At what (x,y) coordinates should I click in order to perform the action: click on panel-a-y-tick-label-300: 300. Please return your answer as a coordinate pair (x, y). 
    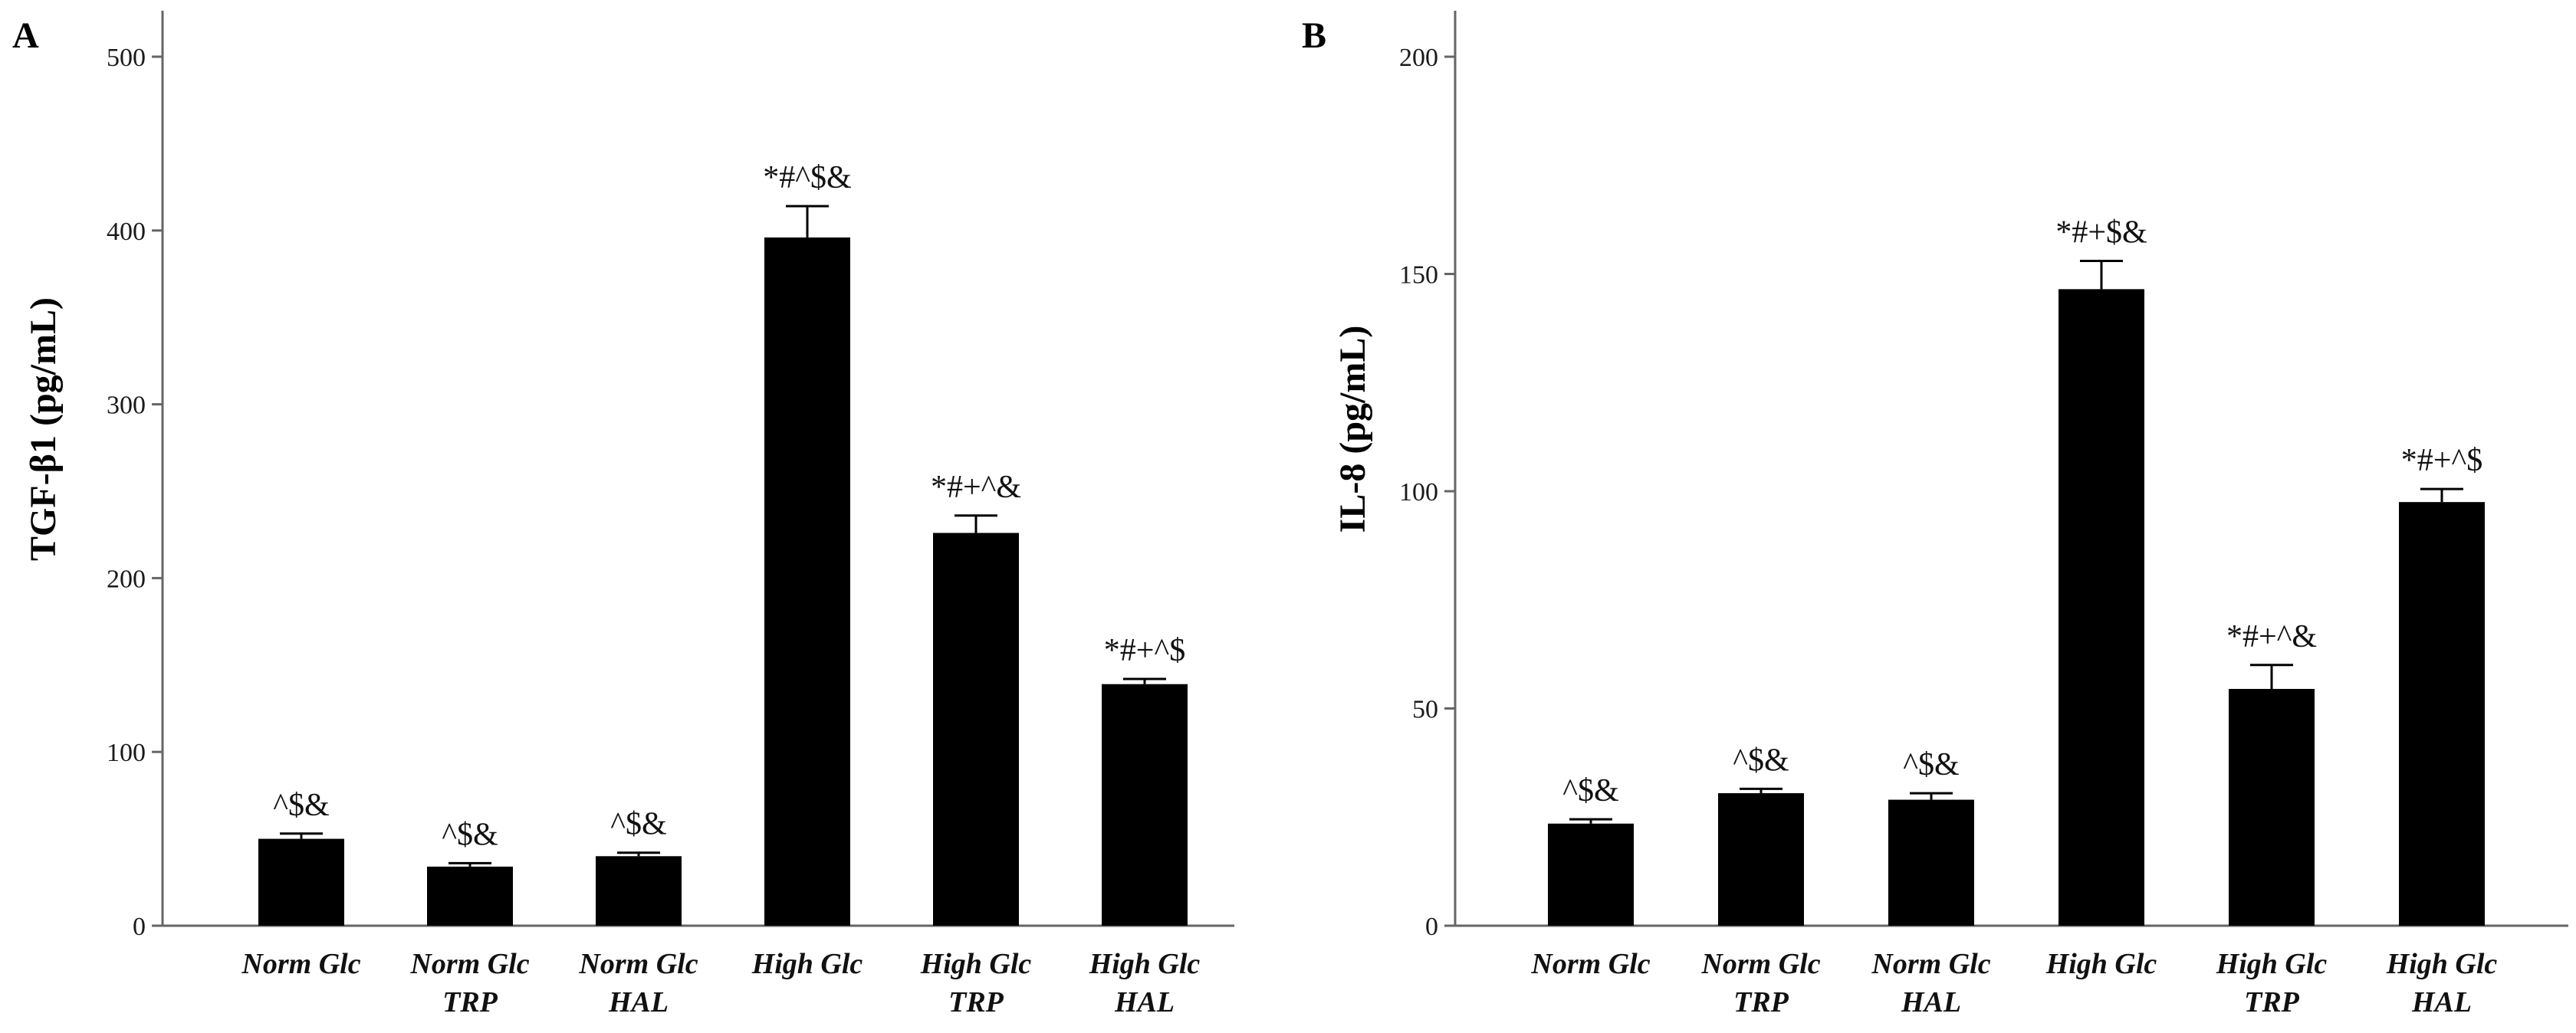
    Looking at the image, I should click on (127, 406).